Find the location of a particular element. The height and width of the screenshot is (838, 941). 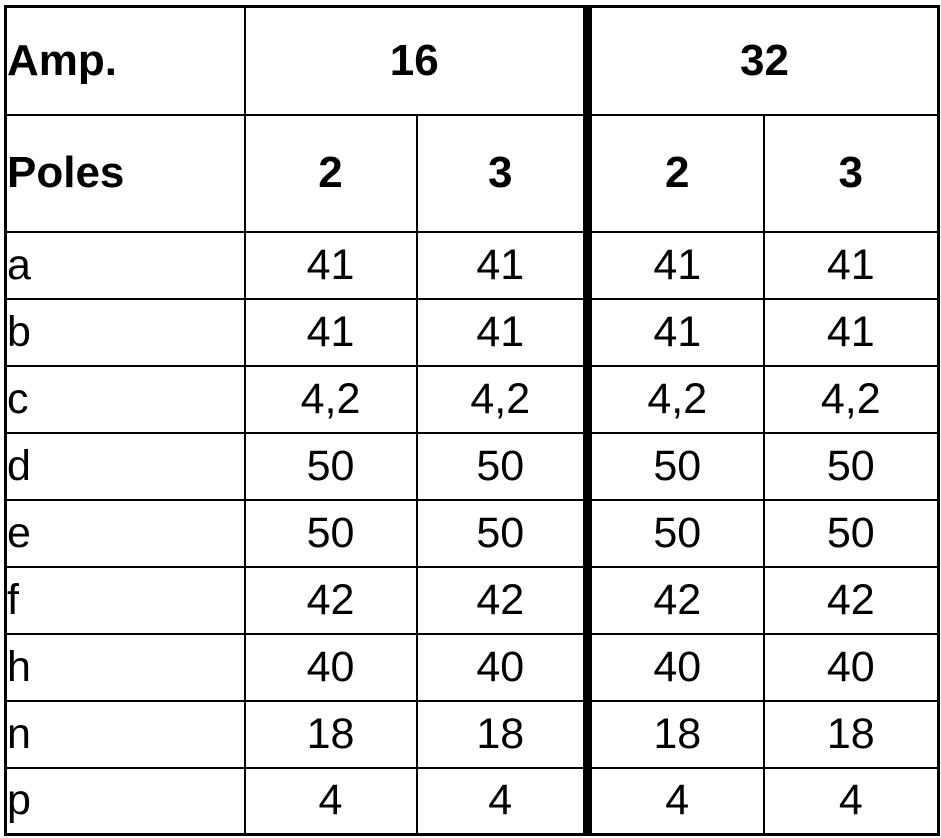

header-corner-amp: Amp. is located at coordinates (125, 60).